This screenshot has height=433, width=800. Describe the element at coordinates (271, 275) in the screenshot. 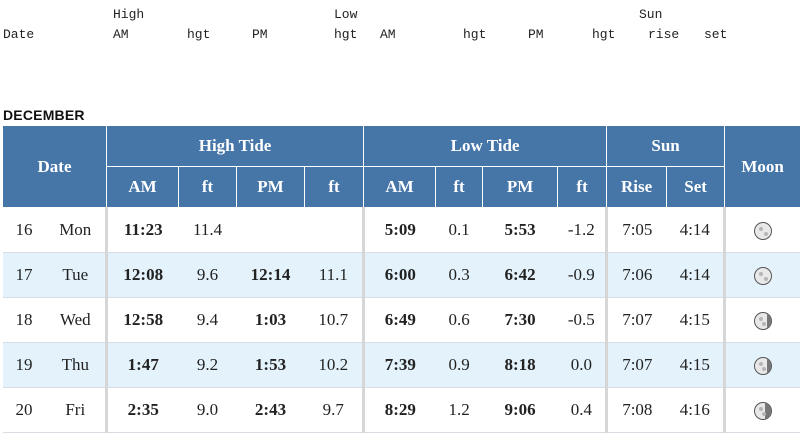

I see `high-pm-cell: 12:14` at that location.